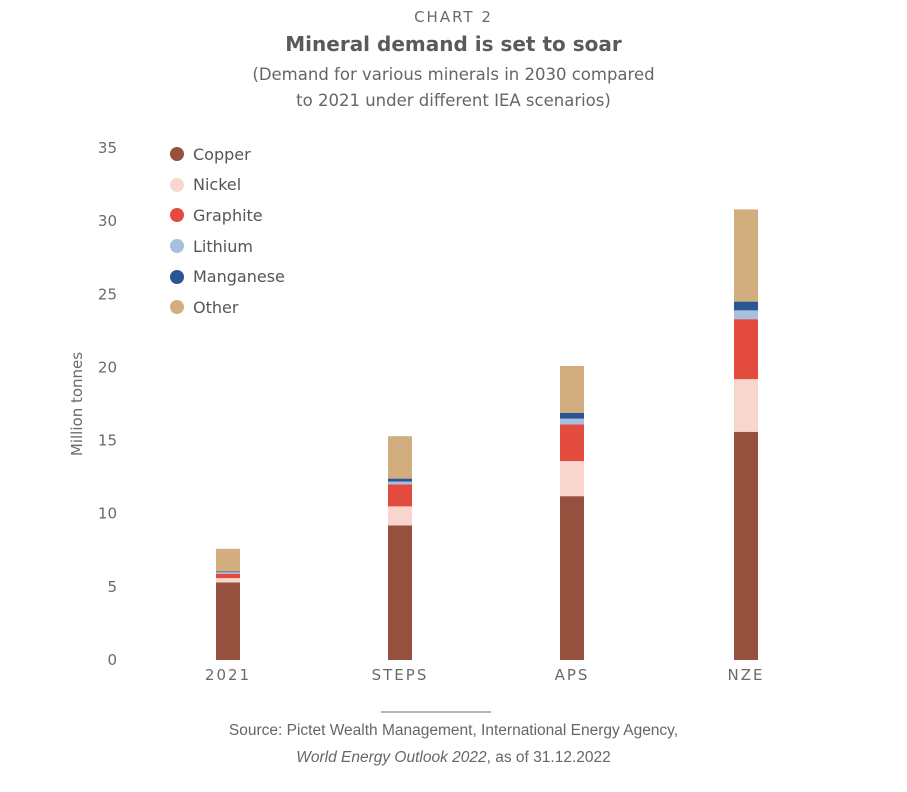 Image resolution: width=907 pixels, height=792 pixels. I want to click on legend-label: Other, so click(216, 307).